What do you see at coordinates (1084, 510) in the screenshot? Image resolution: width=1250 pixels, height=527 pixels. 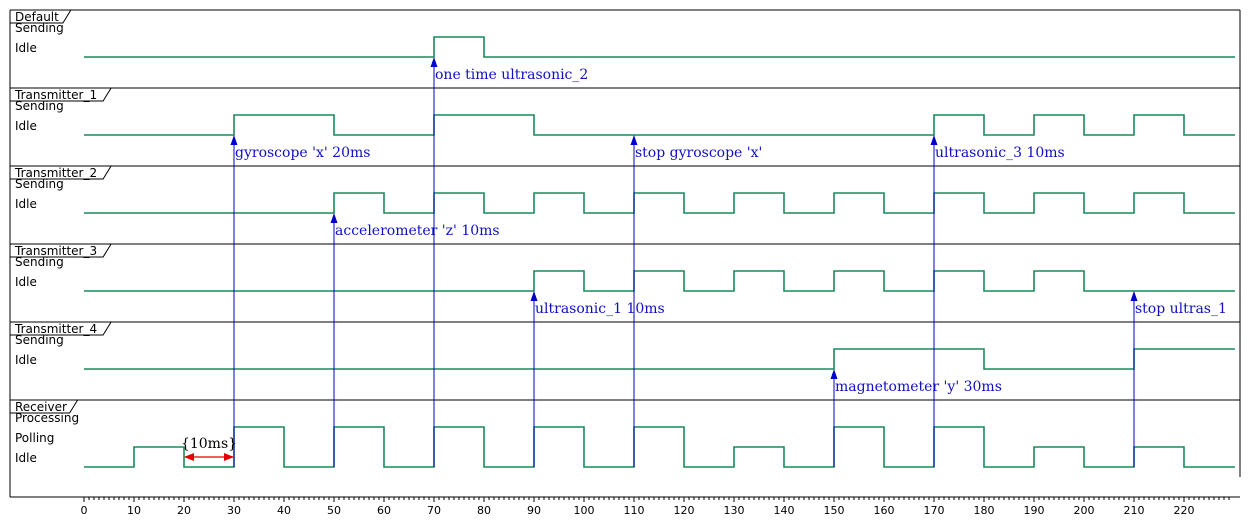 I see `axis-tick-label: 200` at bounding box center [1084, 510].